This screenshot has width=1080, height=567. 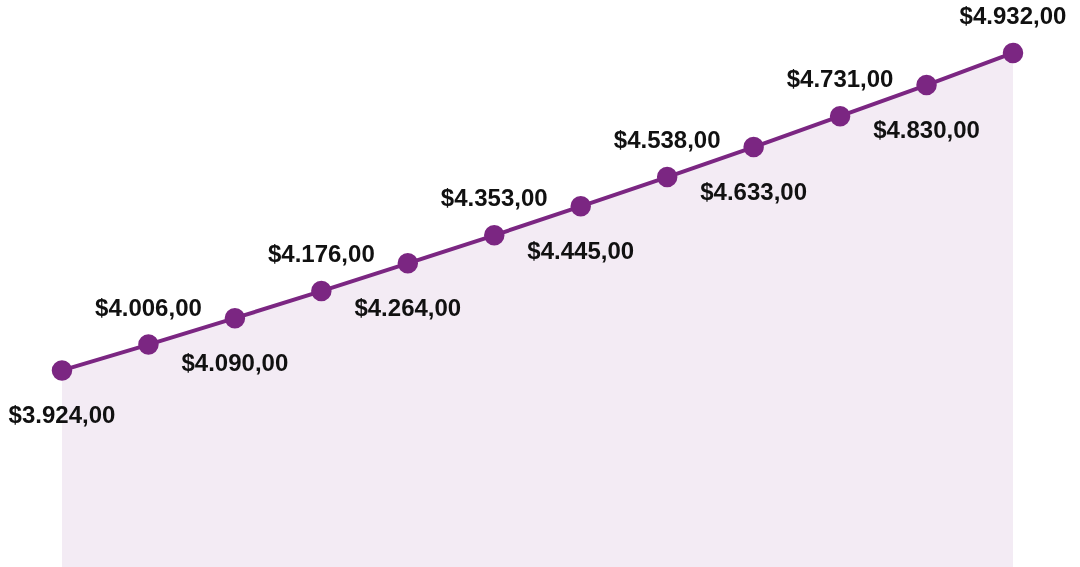 What do you see at coordinates (581, 251) in the screenshot?
I see `data-label: $4.445,00` at bounding box center [581, 251].